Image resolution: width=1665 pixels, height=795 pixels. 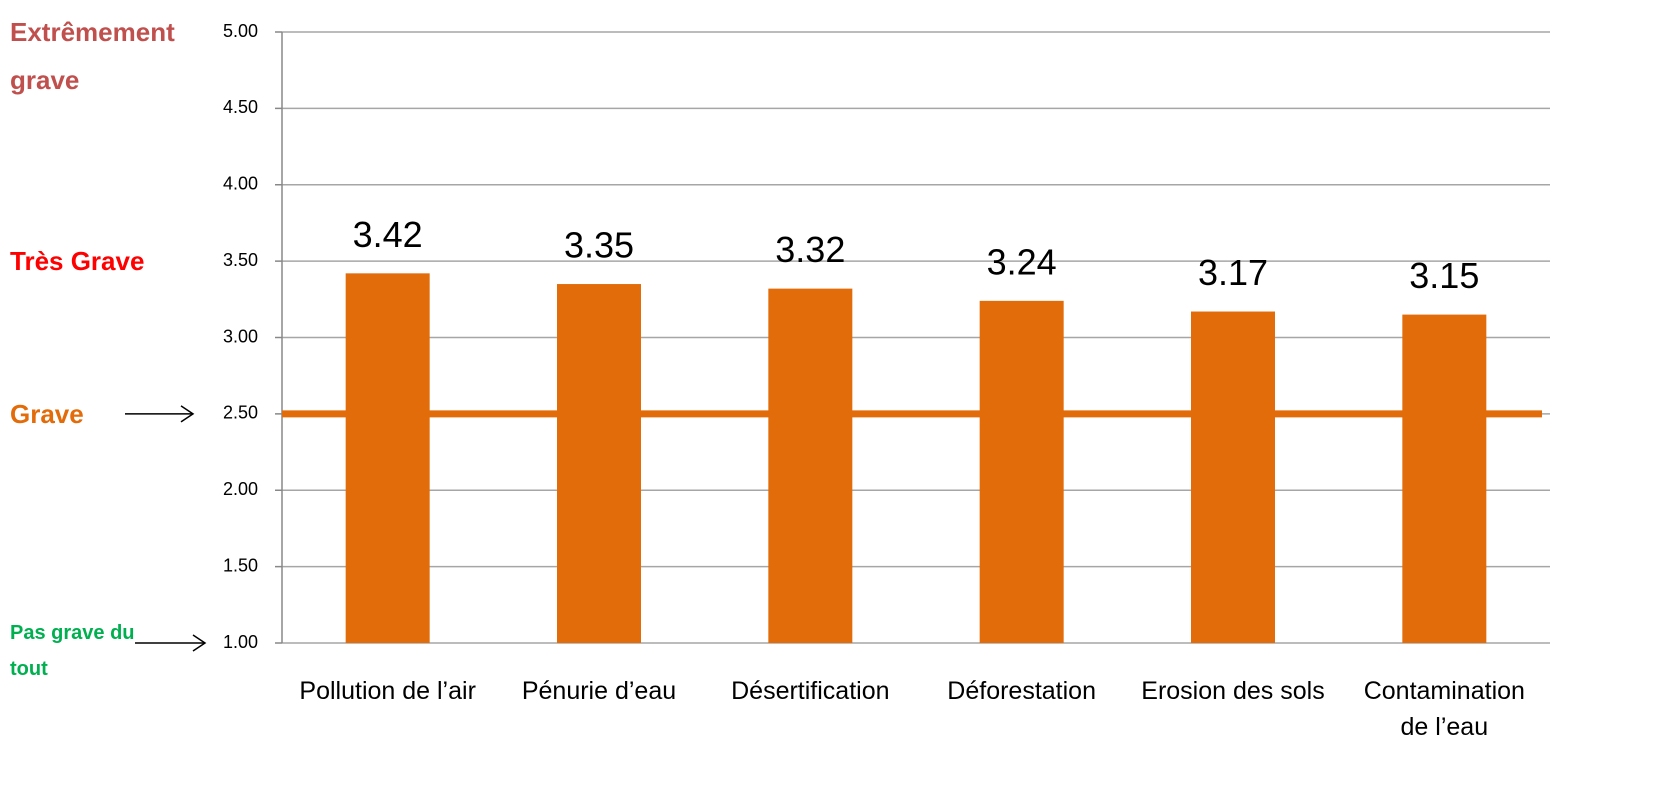 I want to click on value-label: 3.24, so click(x=1022, y=261).